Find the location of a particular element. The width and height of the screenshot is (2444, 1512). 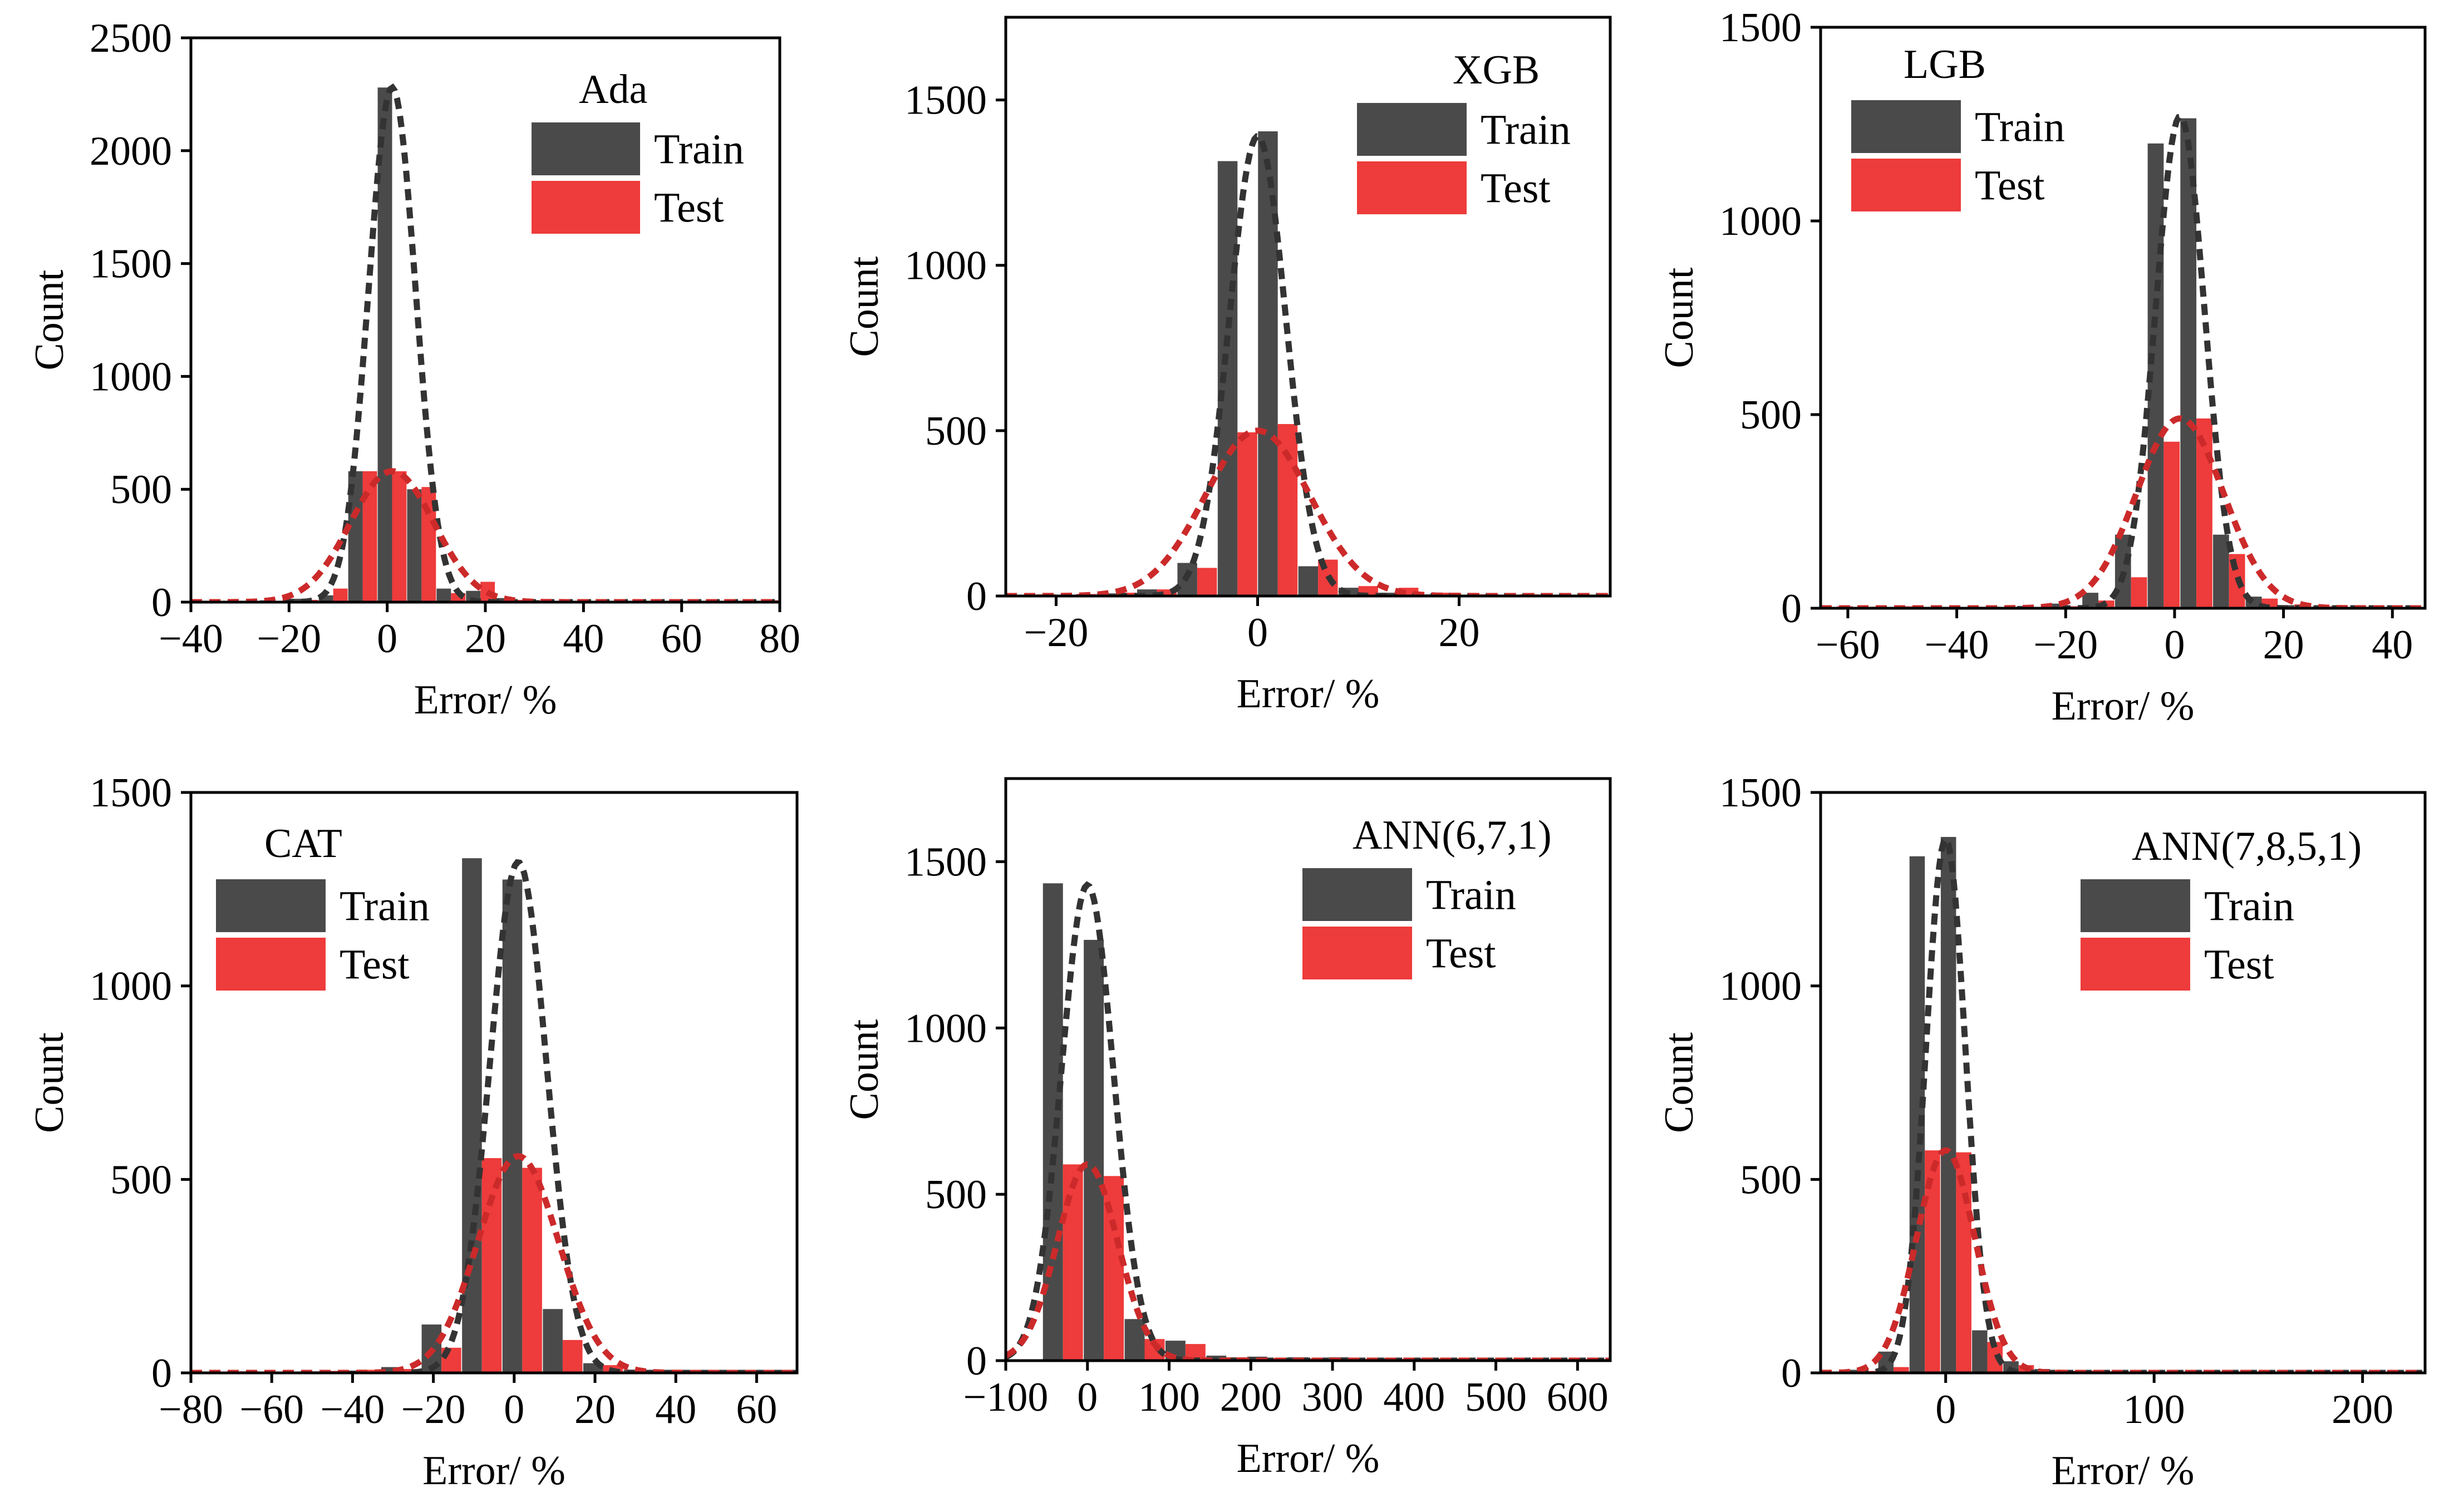

legend-title: XGB is located at coordinates (1496, 70).